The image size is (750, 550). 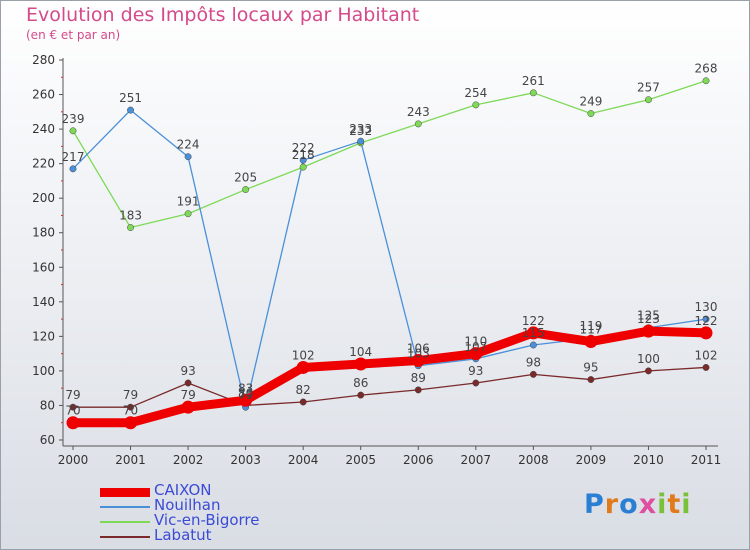 What do you see at coordinates (43, 267) in the screenshot?
I see `y-tick-label: 160` at bounding box center [43, 267].